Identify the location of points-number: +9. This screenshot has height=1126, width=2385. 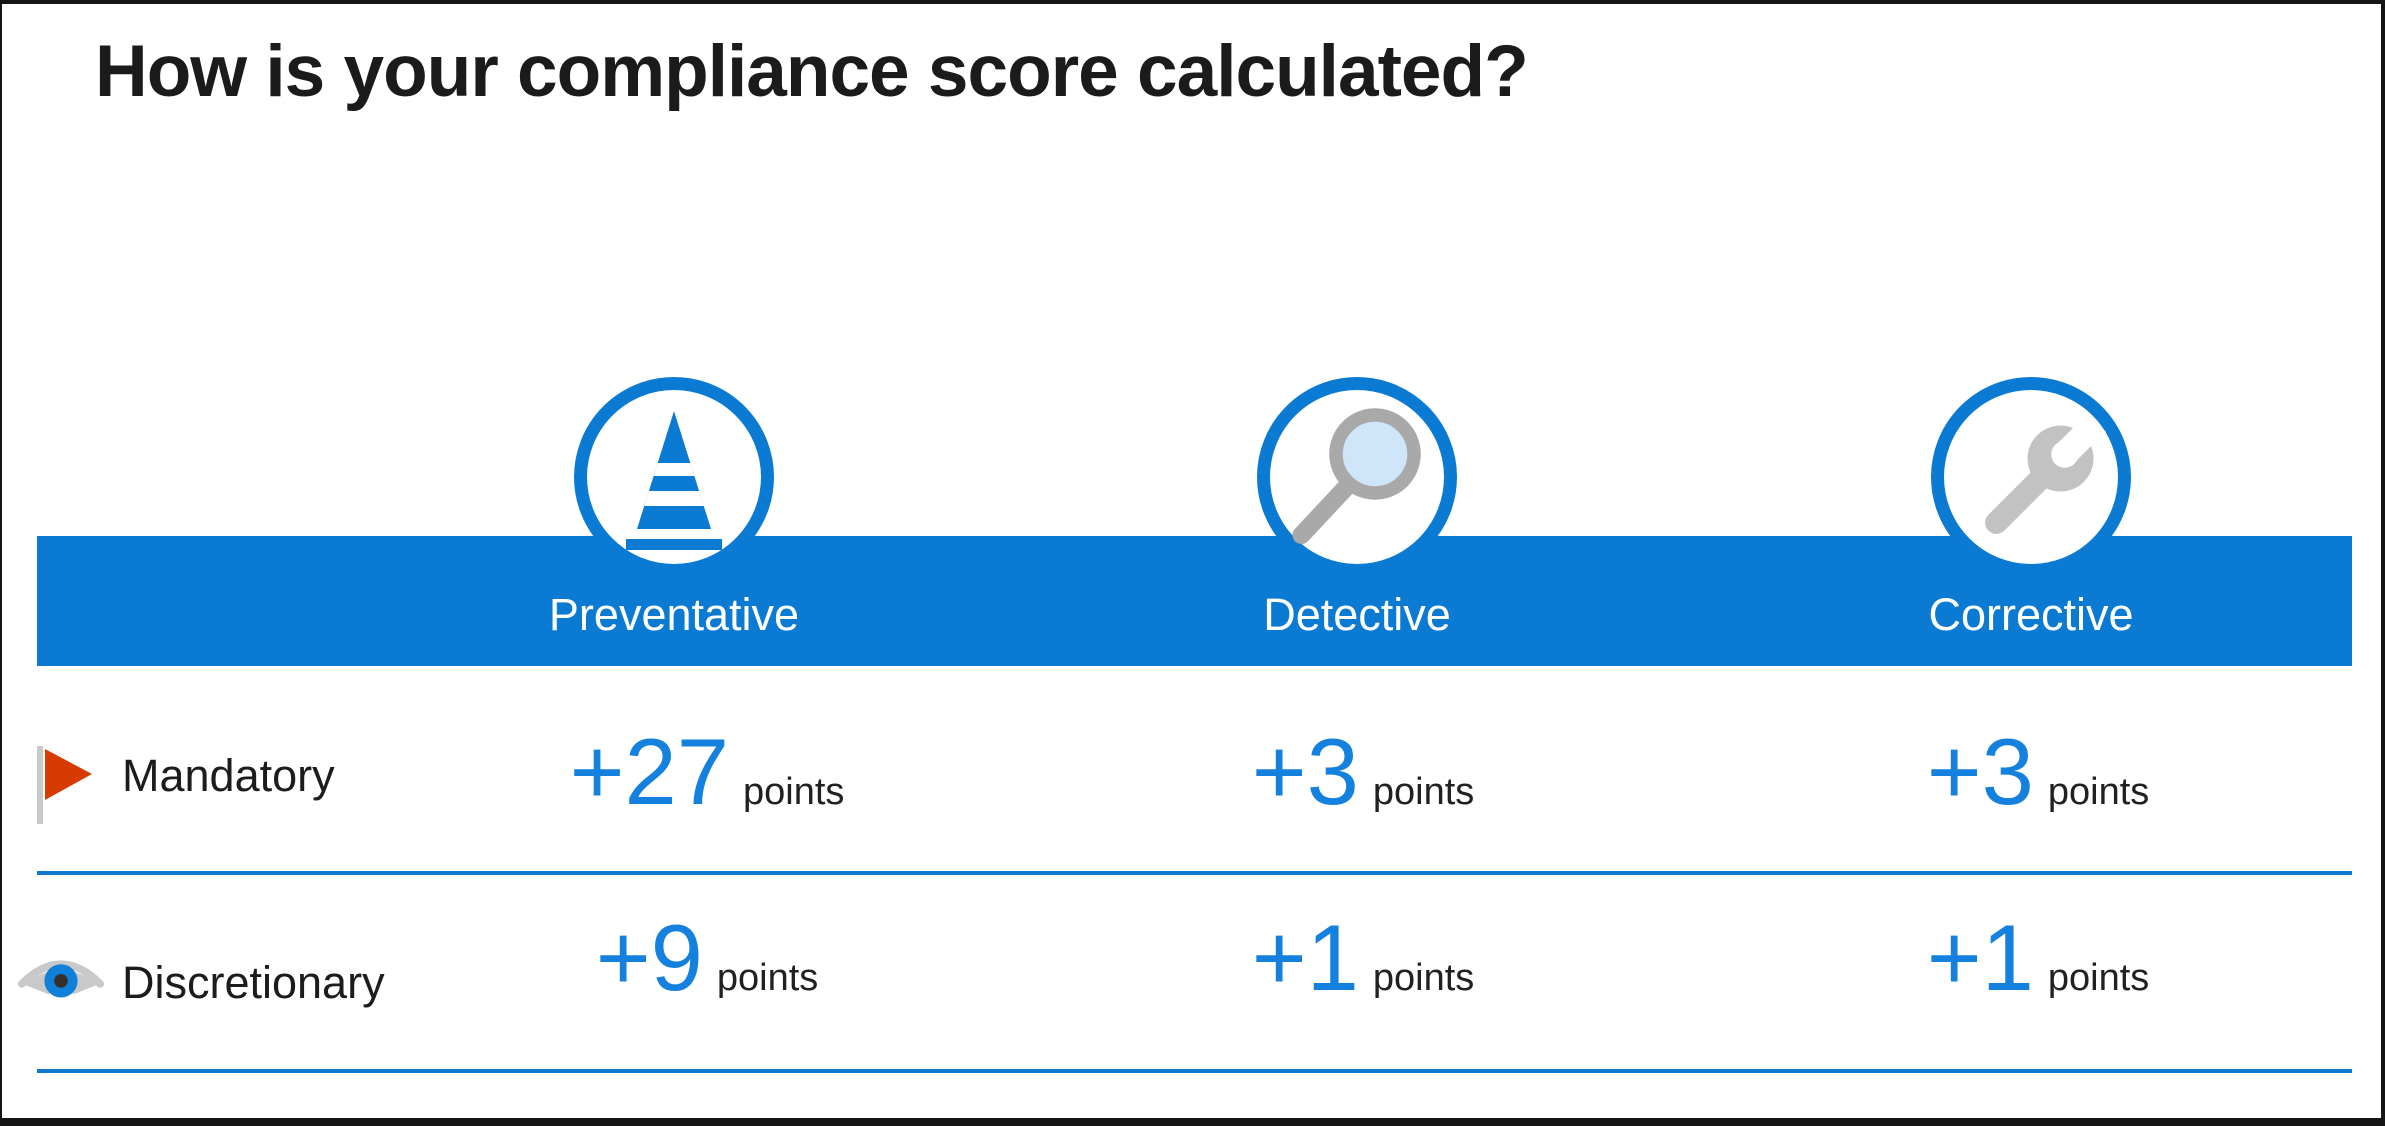
(649, 957).